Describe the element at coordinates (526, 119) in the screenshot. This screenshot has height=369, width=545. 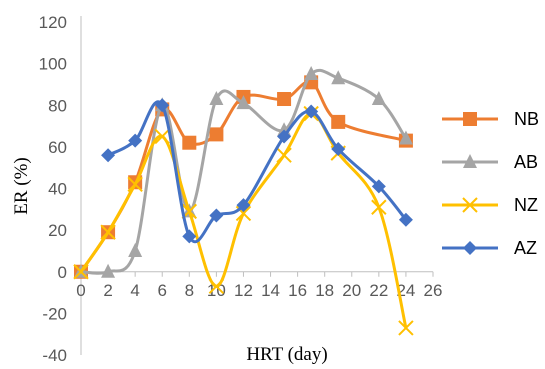
I see `legend-label-nb: NB` at that location.